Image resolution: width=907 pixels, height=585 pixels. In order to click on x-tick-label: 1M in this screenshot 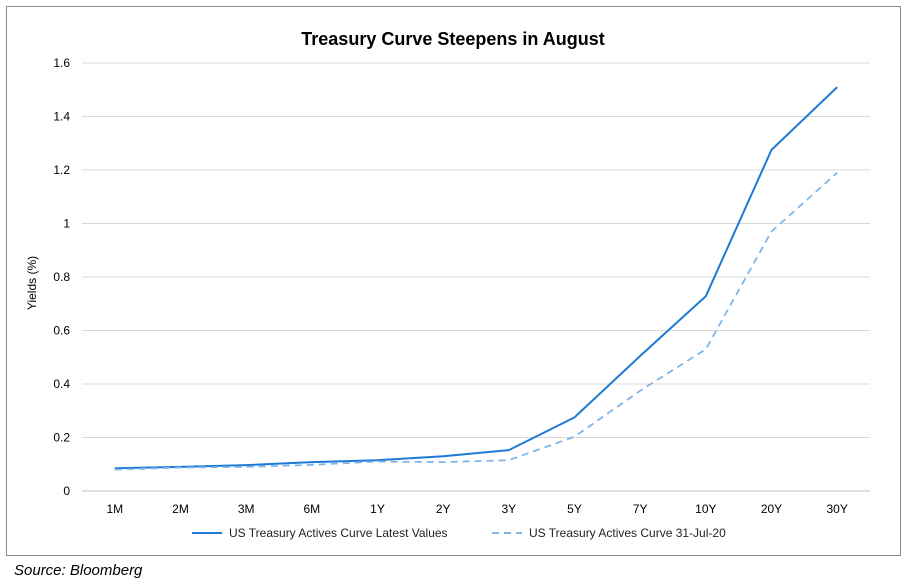, I will do `click(114, 509)`.